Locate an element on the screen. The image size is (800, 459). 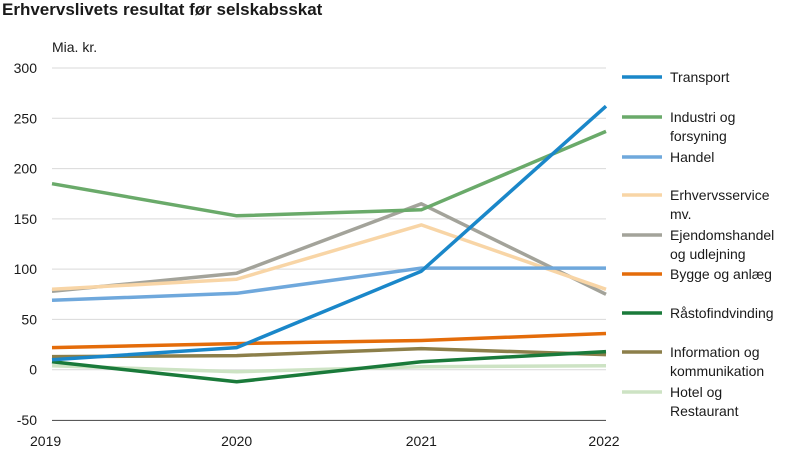
legend-label: Erhvervsservice is located at coordinates (720, 195).